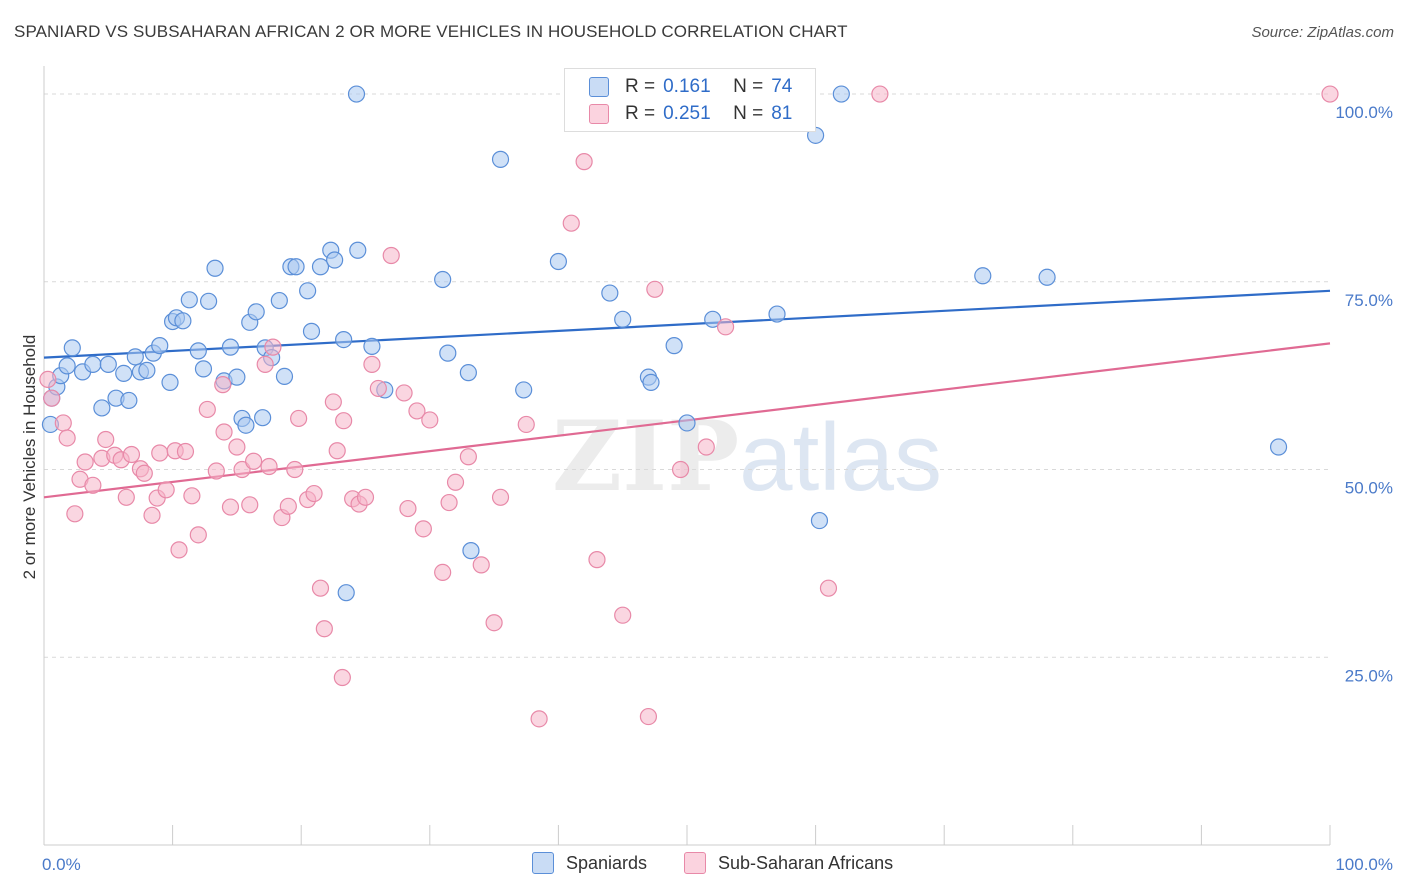 This screenshot has width=1406, height=892. Describe the element at coordinates (782, 86) in the screenshot. I see `legend-n-value: 74` at that location.